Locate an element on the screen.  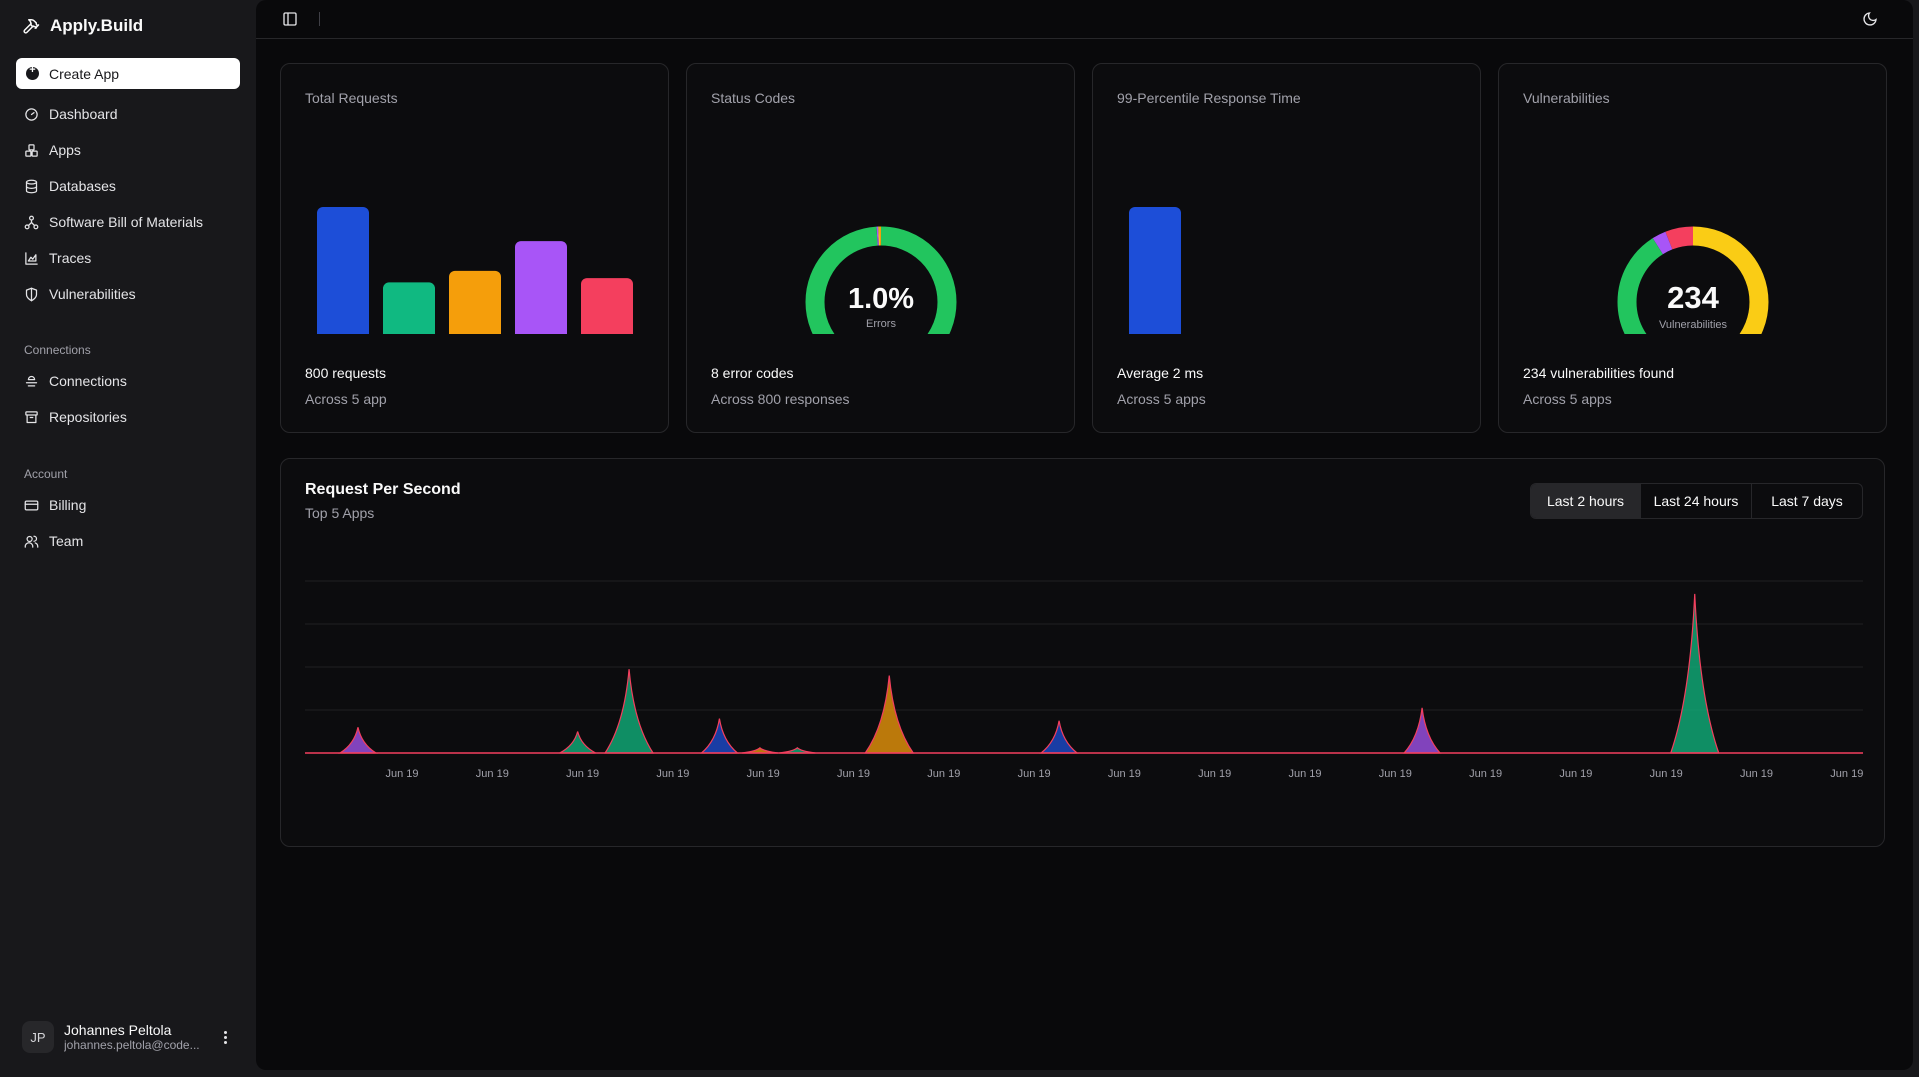
sidebar-item-label: Vulnerabilities is located at coordinates (92, 294).